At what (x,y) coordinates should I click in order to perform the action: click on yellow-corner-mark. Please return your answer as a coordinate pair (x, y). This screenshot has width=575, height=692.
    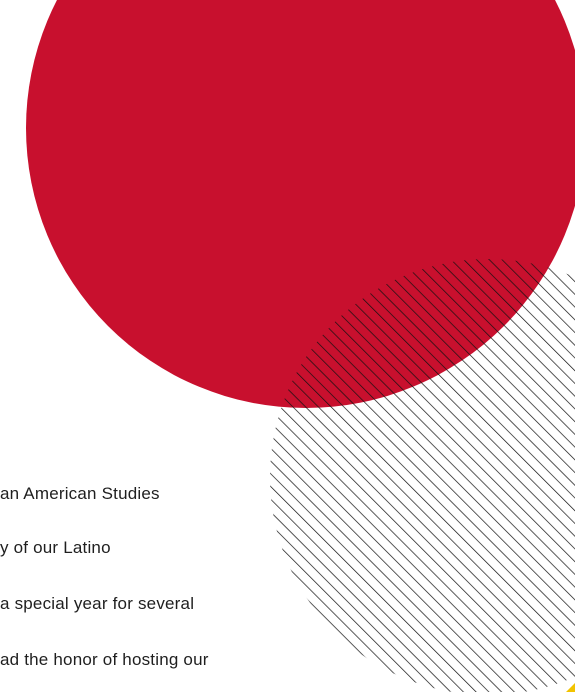
    Looking at the image, I should click on (570, 687).